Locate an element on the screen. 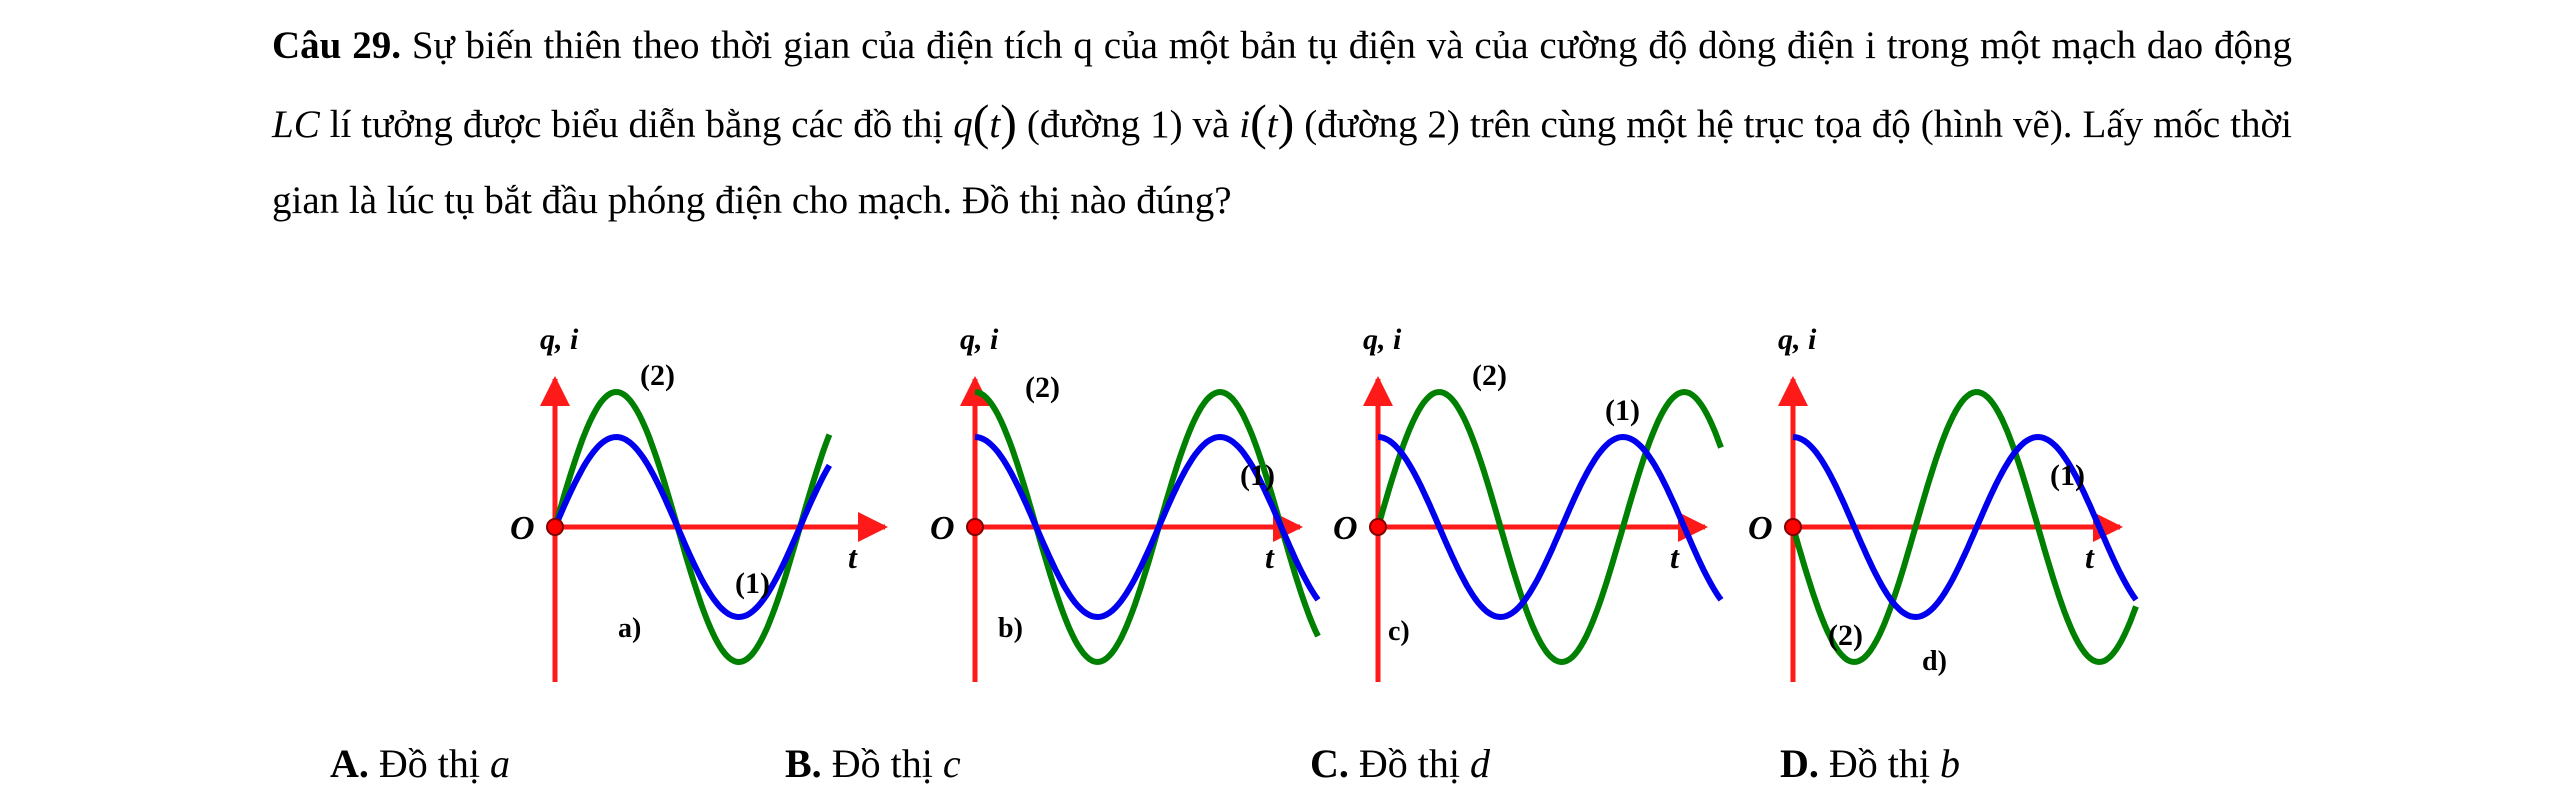 The height and width of the screenshot is (809, 2550). option-a: A. Đồ thị a is located at coordinates (420, 763).